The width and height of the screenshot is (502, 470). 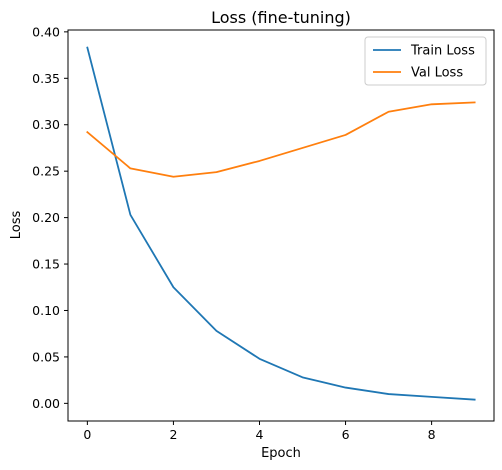 I want to click on x-axis-ticks: 0 2 4 6 8, so click(x=259, y=431).